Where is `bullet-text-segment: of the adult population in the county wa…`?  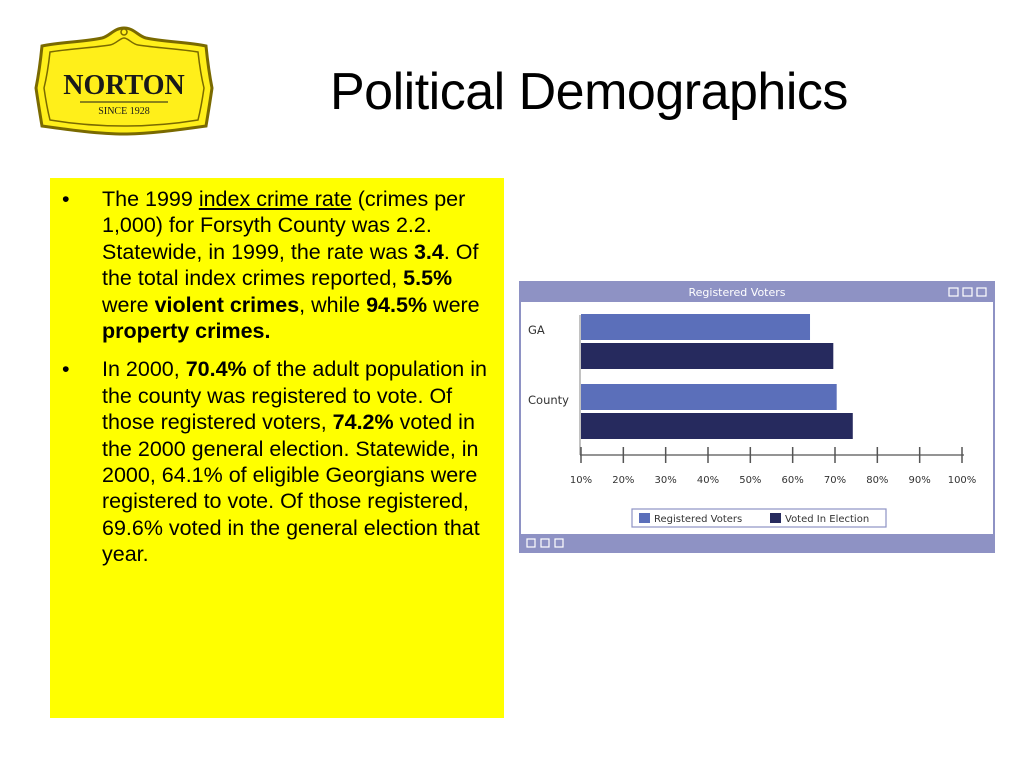
bullet-text-segment: of the adult population in the county wa… is located at coordinates (294, 396).